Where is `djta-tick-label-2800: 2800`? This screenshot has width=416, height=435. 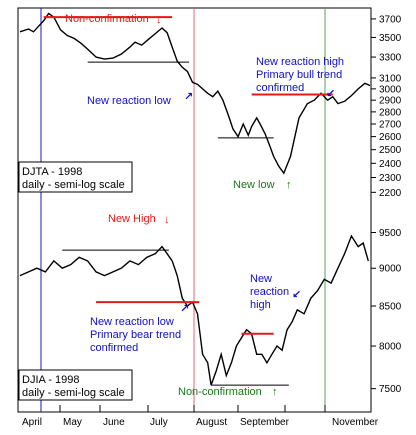
djta-tick-label-2800: 2800 is located at coordinates (390, 112).